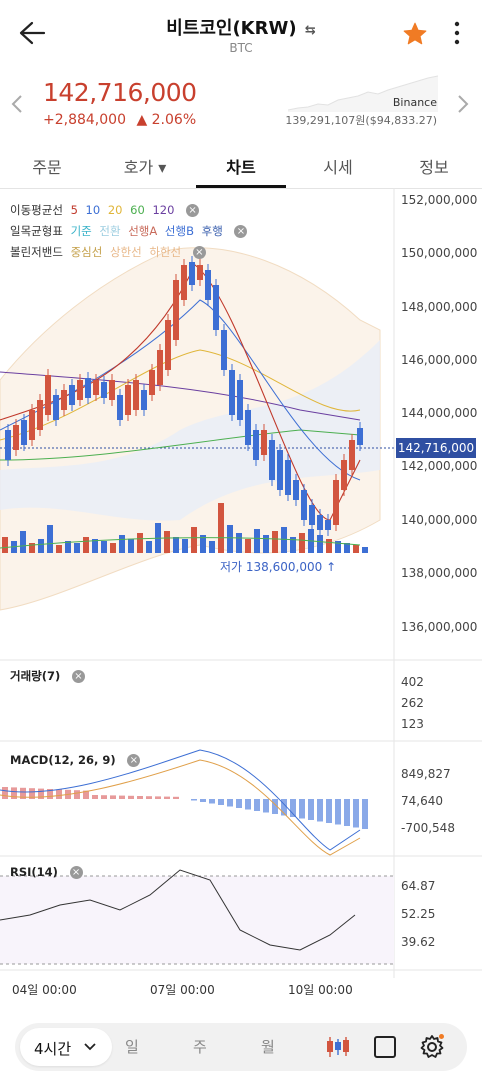 This screenshot has height=1080, width=482. What do you see at coordinates (361, 120) in the screenshot?
I see `exchange-price: 139,291,107원($94,833.27)` at bounding box center [361, 120].